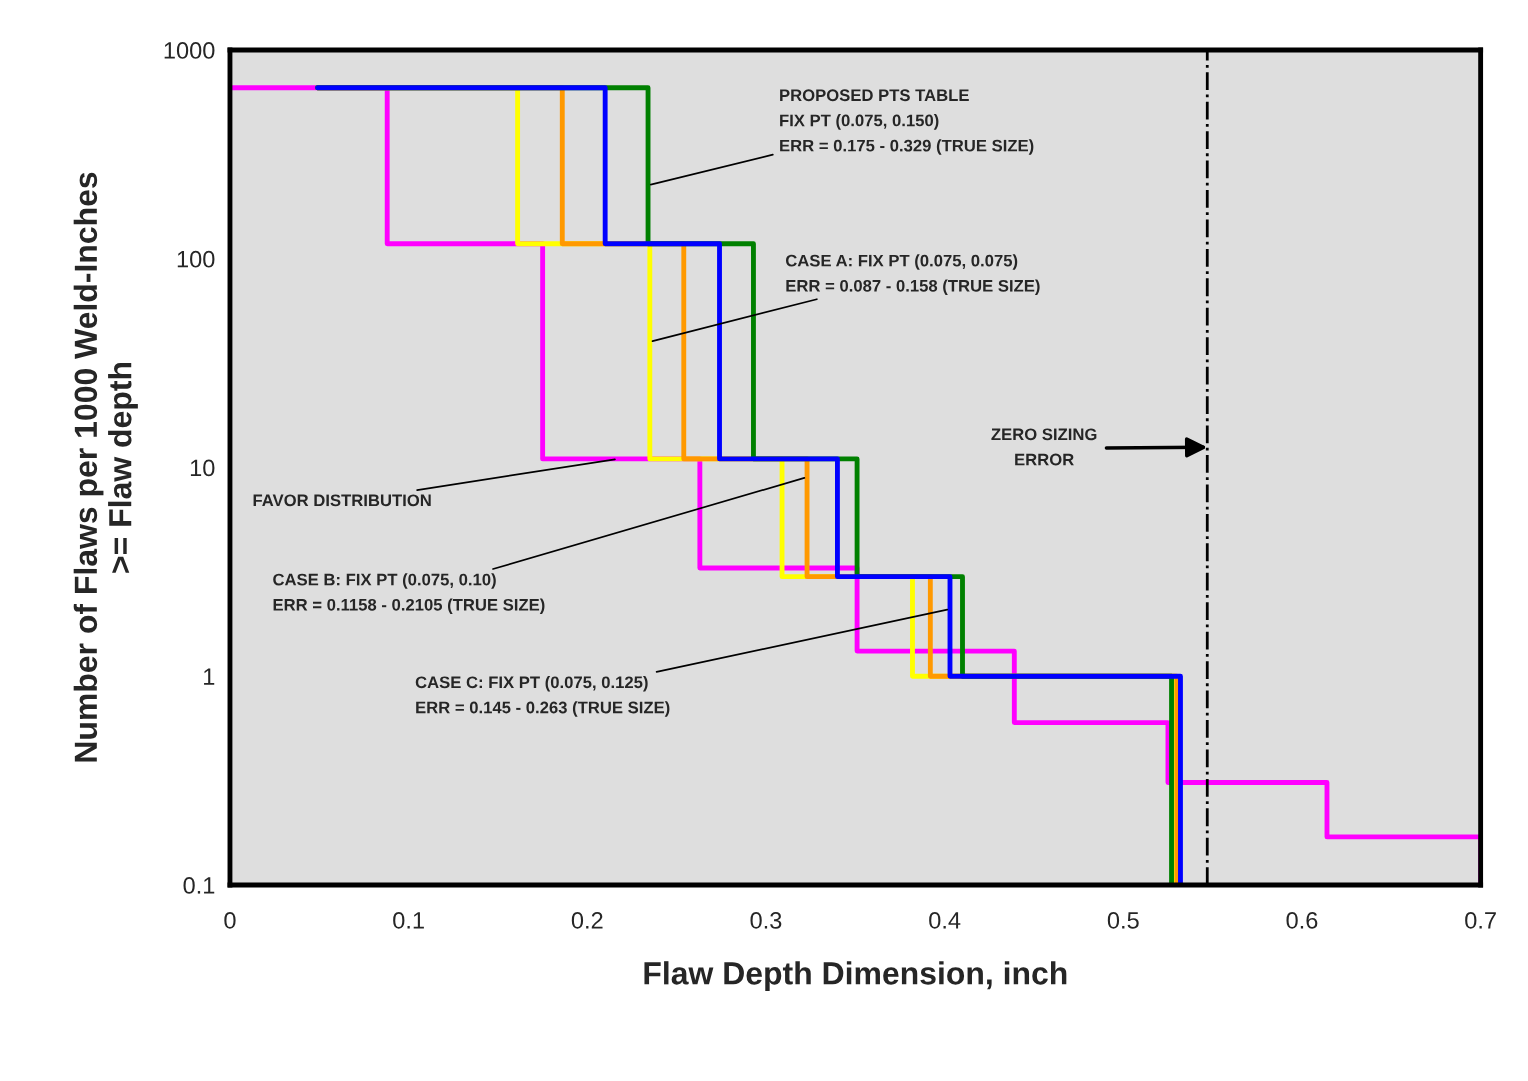 The width and height of the screenshot is (1528, 1081). I want to click on x-tick-label: 0.4, so click(945, 920).